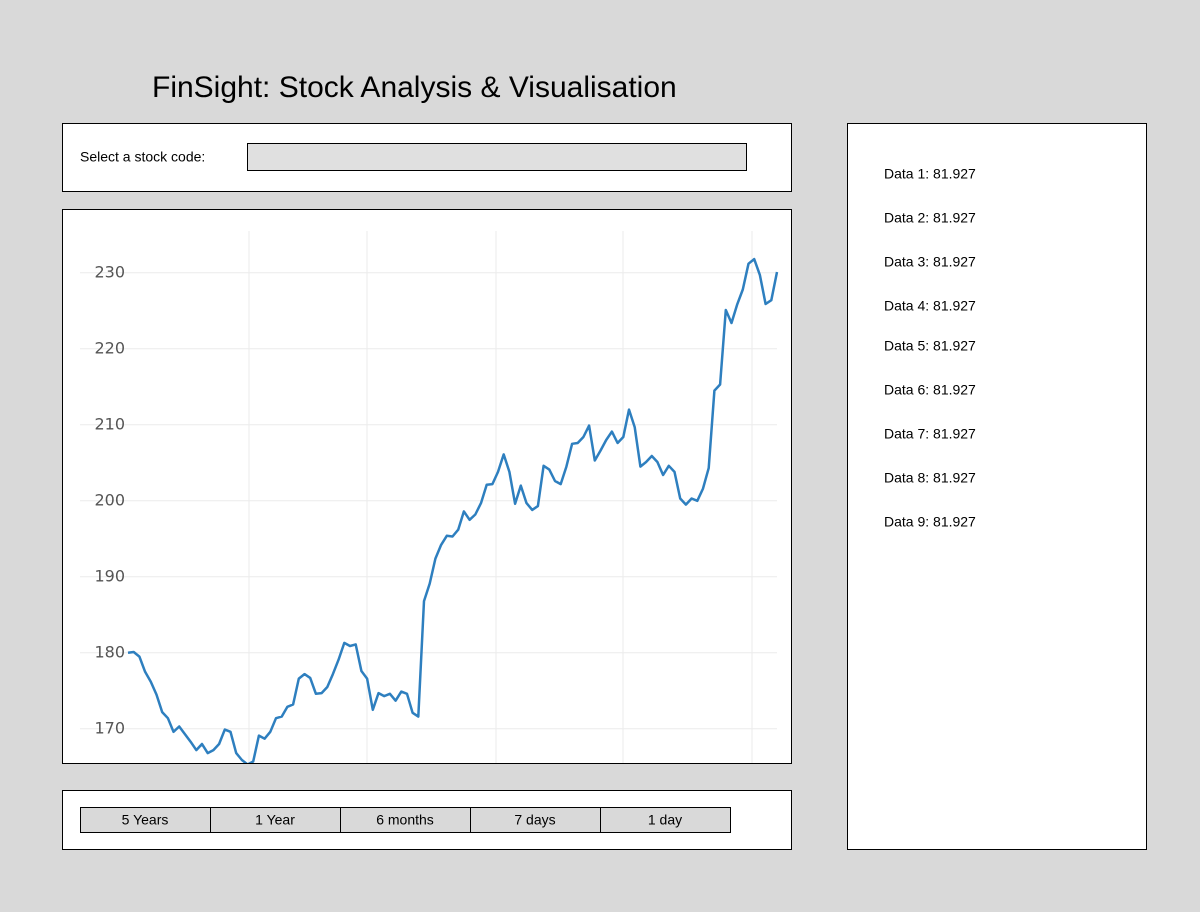 This screenshot has width=1200, height=912. What do you see at coordinates (930, 218) in the screenshot?
I see `data-item: Data 2: 81.927` at bounding box center [930, 218].